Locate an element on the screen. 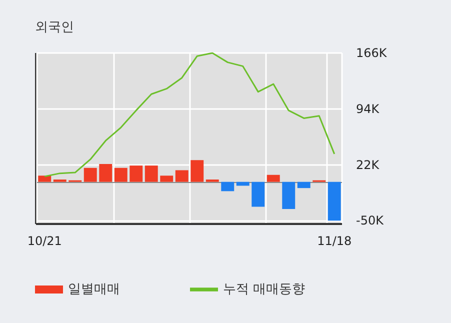 The image size is (451, 323). legend-label: 누적 매매동향 is located at coordinates (264, 289).